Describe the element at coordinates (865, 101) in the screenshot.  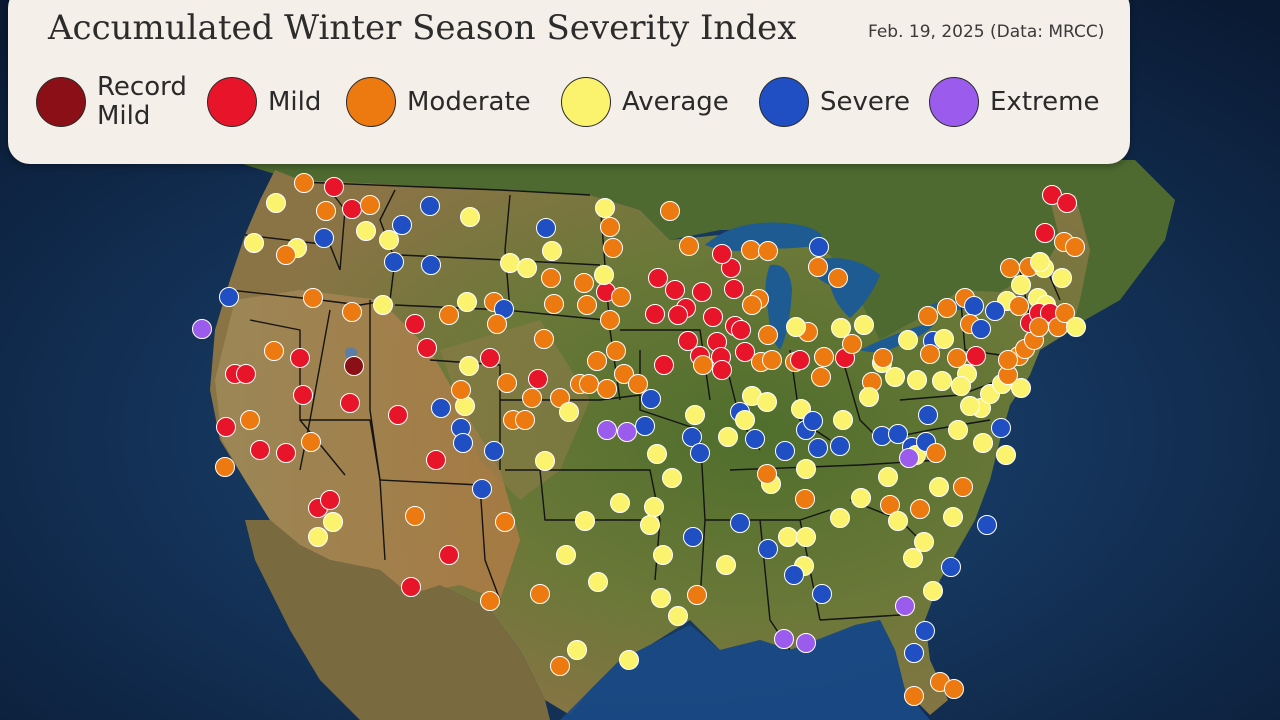
I see `legend-label-severe: Severe` at that location.